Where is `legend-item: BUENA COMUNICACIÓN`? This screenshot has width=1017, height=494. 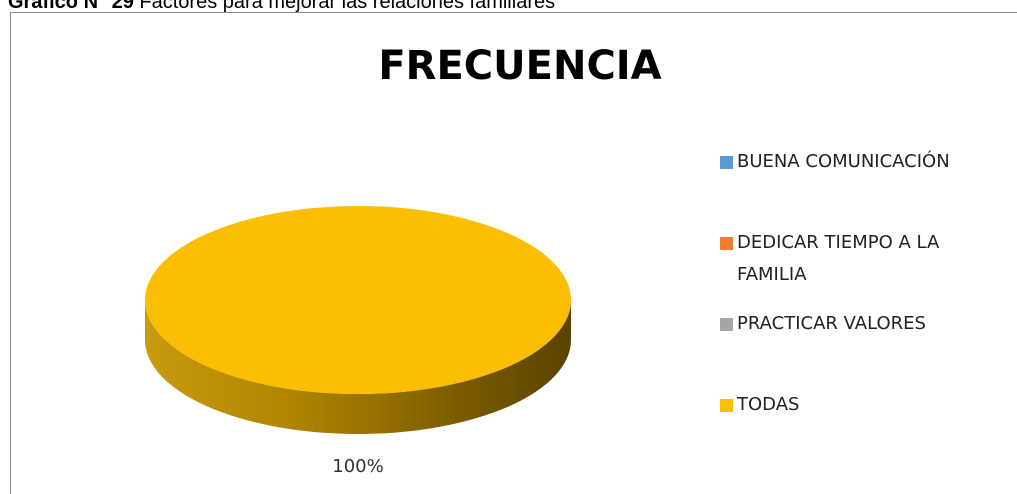
legend-item: BUENA COMUNICACIÓN is located at coordinates (851, 162).